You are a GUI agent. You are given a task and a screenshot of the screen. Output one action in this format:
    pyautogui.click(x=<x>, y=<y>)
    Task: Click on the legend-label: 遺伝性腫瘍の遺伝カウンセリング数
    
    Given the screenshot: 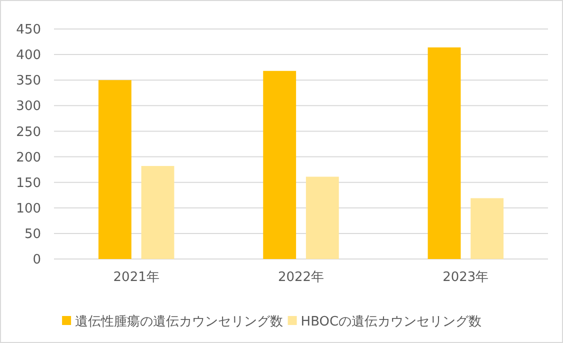 What is the action you would take?
    pyautogui.click(x=179, y=322)
    